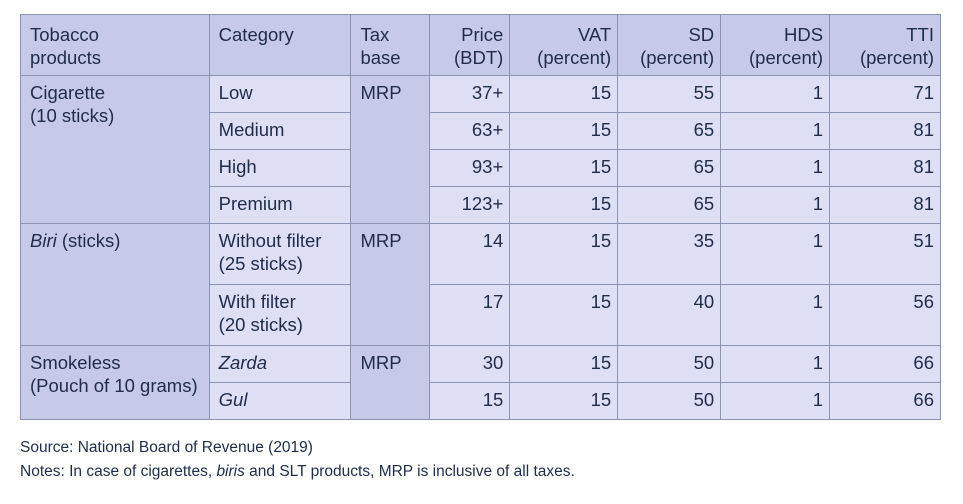  What do you see at coordinates (280, 94) in the screenshot?
I see `category-cell: Low` at bounding box center [280, 94].